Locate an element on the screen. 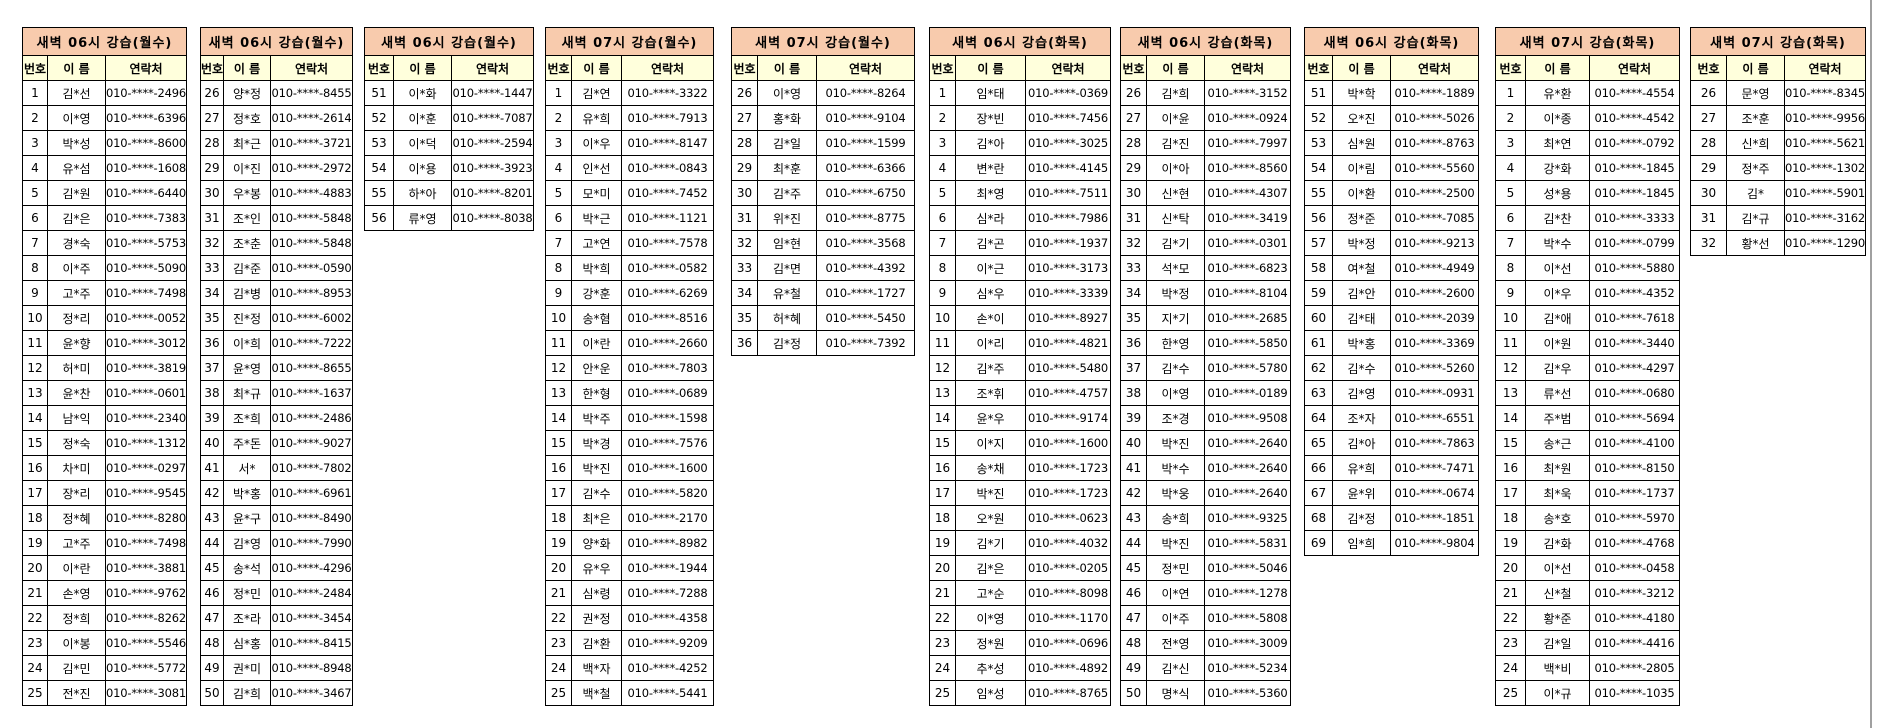 The height and width of the screenshot is (728, 1880). table-title-row: 새벽 07시 강습(화목) is located at coordinates (1587, 41).